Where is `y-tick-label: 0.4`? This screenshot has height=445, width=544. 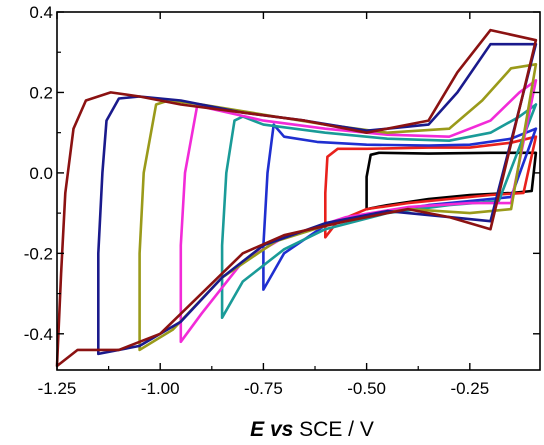
y-tick-label: 0.4 is located at coordinates (41, 12).